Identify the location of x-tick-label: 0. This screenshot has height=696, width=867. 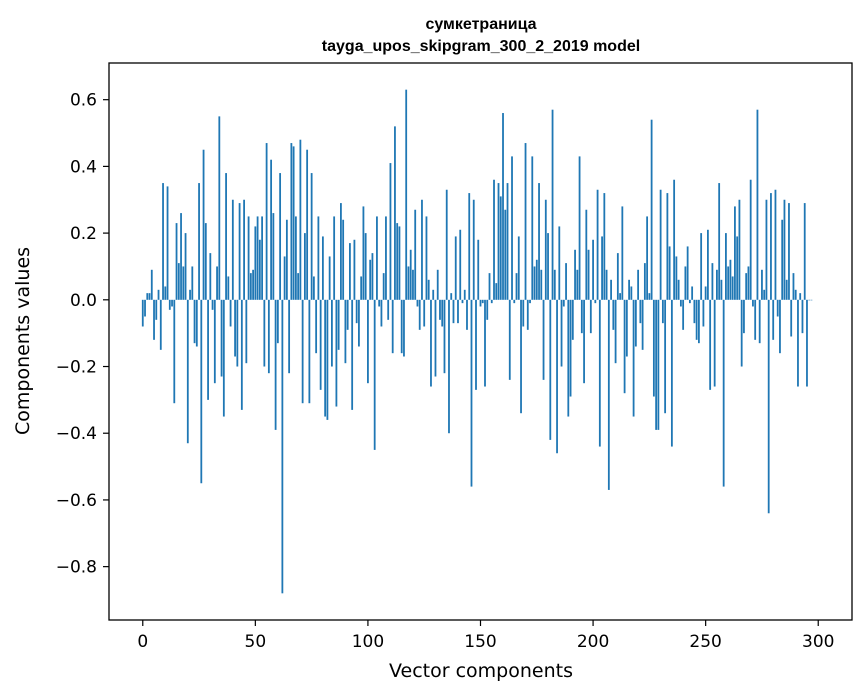
(142, 642).